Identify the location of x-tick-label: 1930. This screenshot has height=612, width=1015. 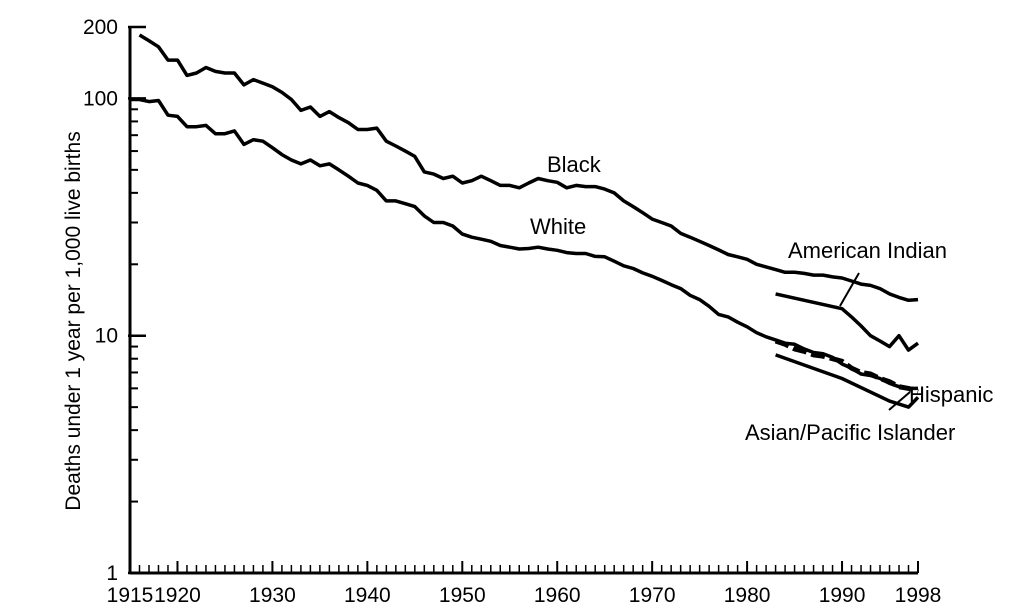
(272, 595).